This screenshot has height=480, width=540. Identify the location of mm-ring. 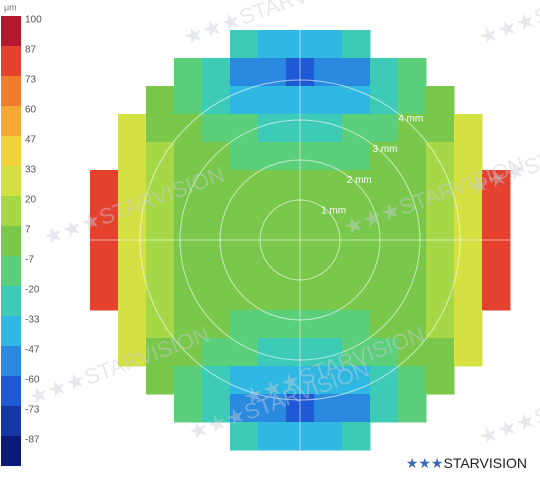
(300, 240).